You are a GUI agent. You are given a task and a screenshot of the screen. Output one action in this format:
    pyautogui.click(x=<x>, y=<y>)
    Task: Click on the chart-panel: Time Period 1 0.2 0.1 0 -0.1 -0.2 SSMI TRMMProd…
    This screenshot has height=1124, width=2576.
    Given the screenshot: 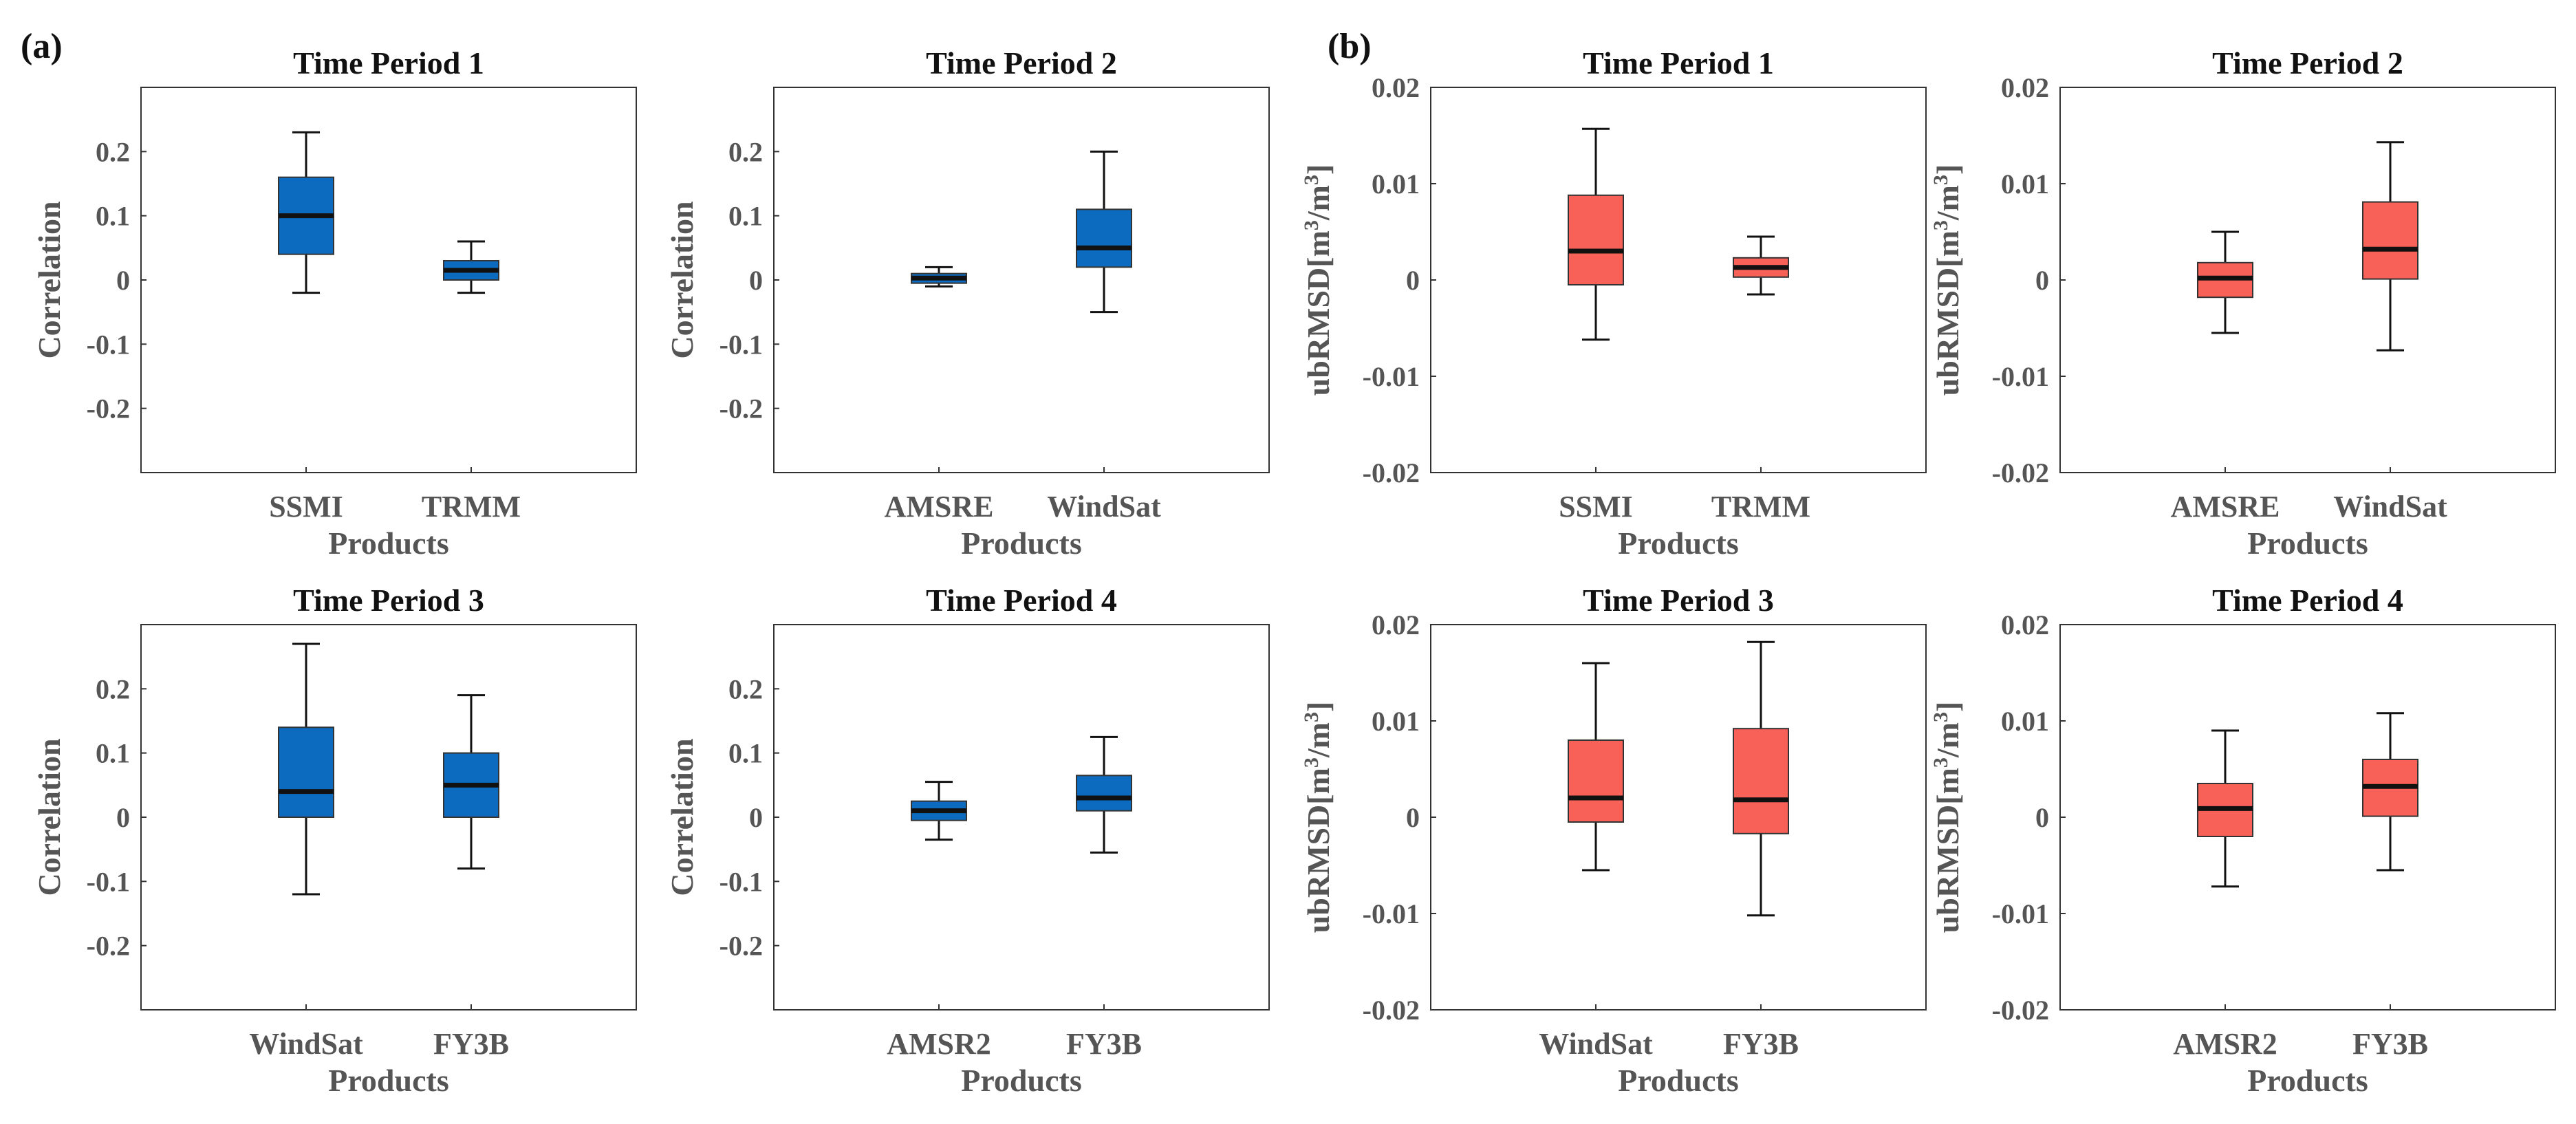 What is the action you would take?
    pyautogui.click(x=334, y=303)
    